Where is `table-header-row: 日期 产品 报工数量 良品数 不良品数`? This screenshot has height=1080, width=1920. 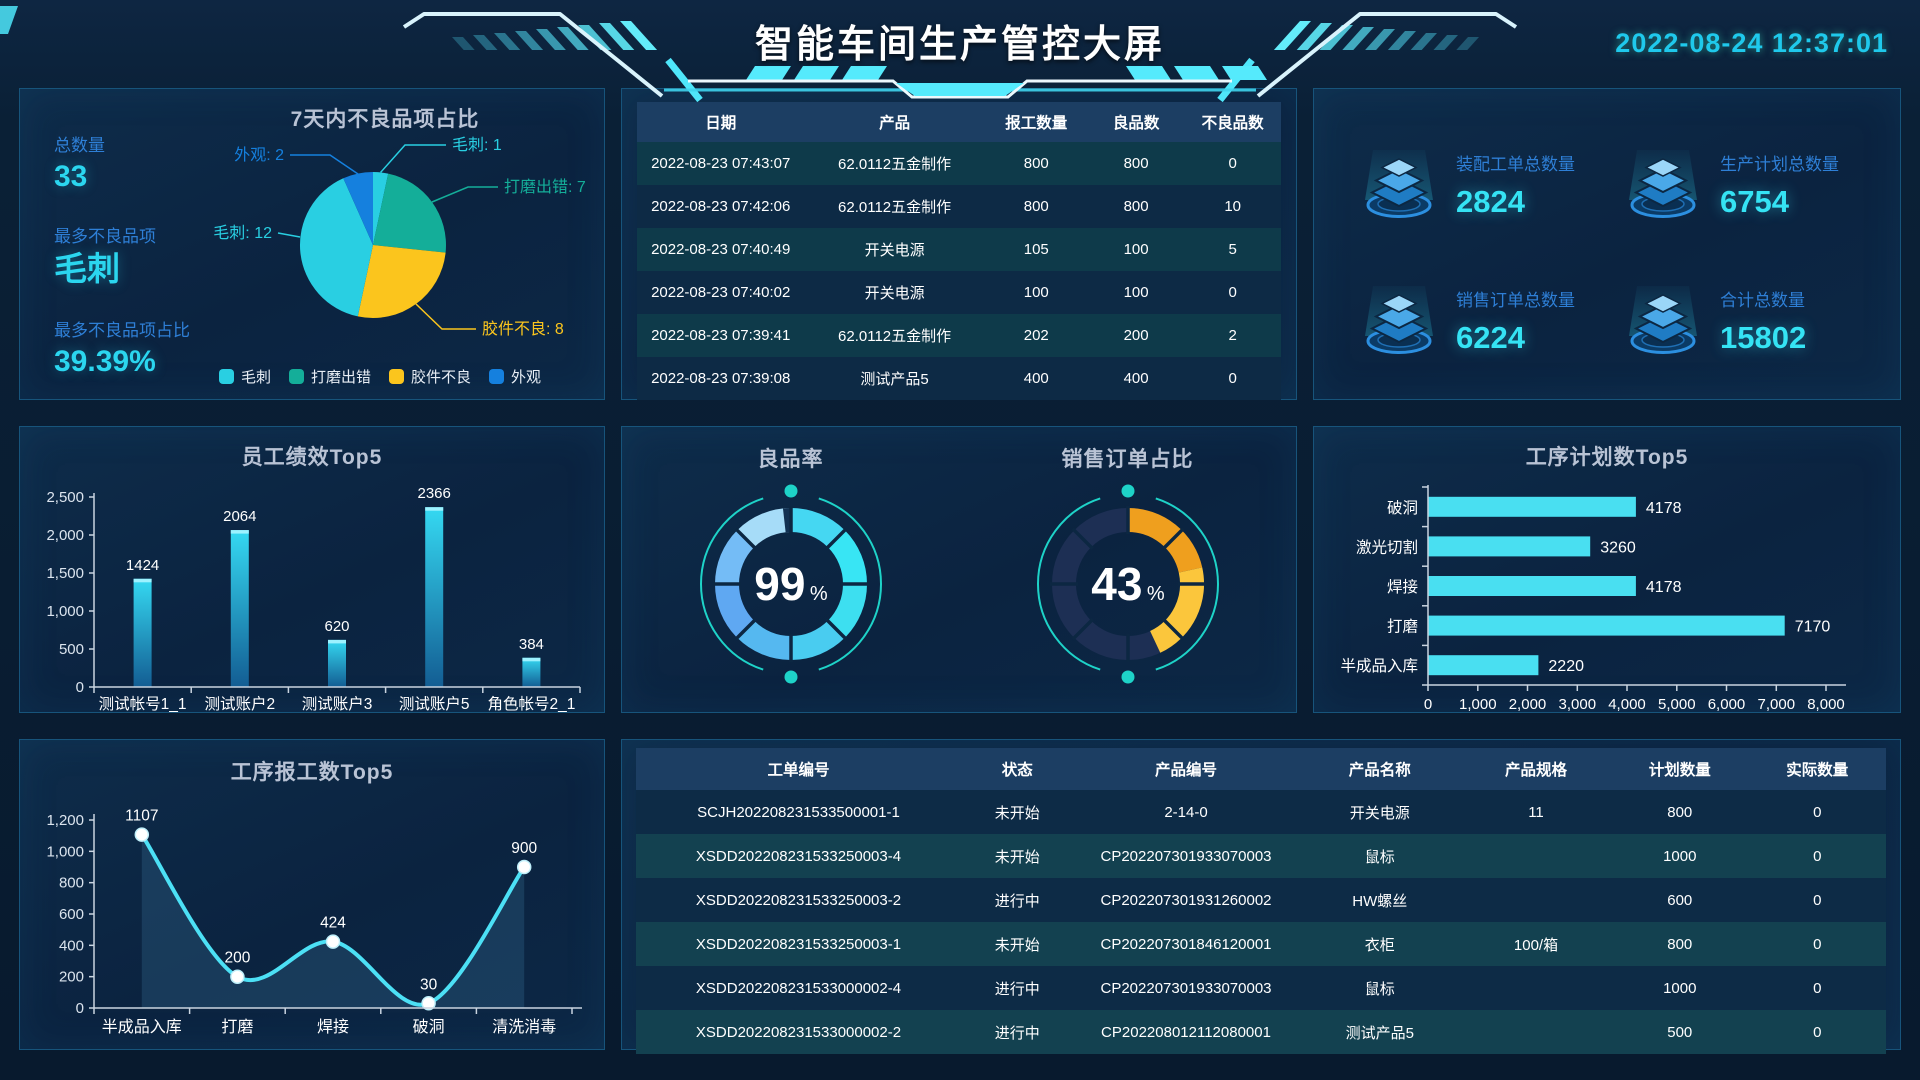 table-header-row: 日期 产品 报工数量 良品数 不良品数 is located at coordinates (959, 122).